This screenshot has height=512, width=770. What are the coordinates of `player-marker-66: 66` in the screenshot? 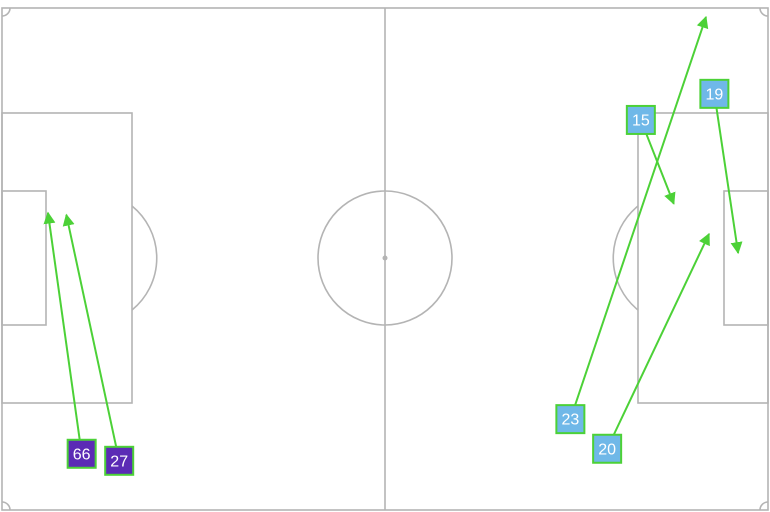 It's located at (81, 453).